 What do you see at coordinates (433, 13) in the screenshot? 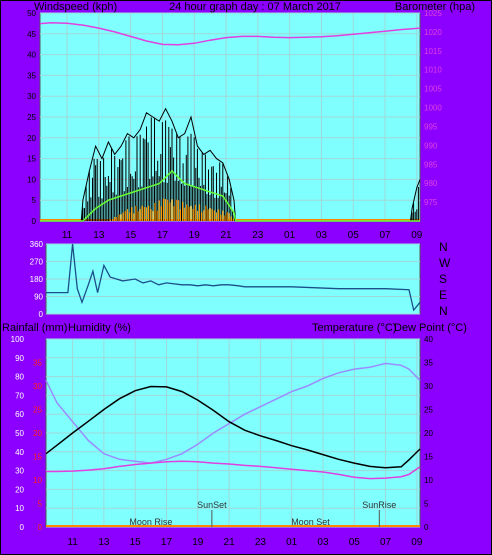
I see `tick-label: 1025` at bounding box center [433, 13].